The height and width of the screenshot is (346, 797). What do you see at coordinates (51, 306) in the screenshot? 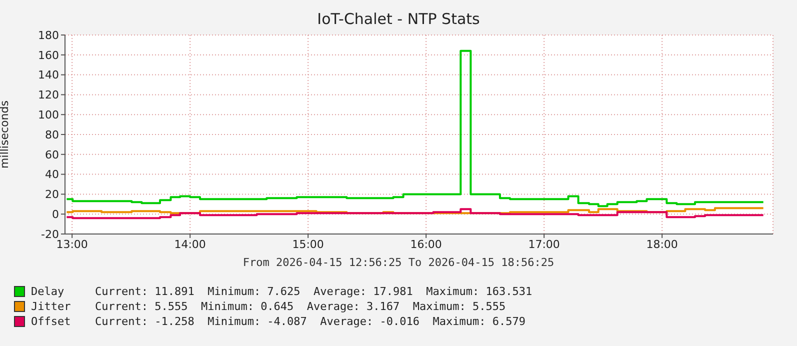
I see `legend-label: Jitter` at bounding box center [51, 306].